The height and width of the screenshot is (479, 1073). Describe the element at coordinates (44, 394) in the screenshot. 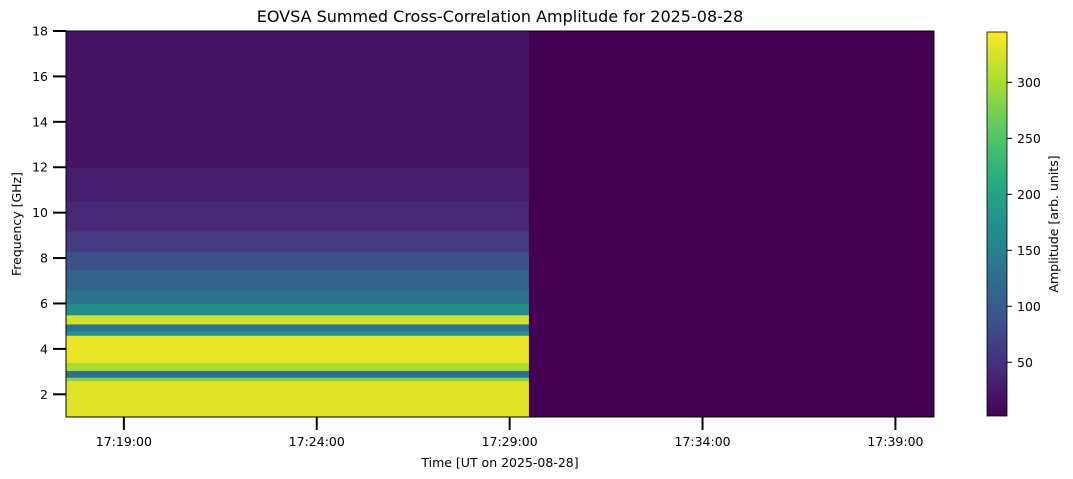

I see `y-tick-label: 2` at that location.